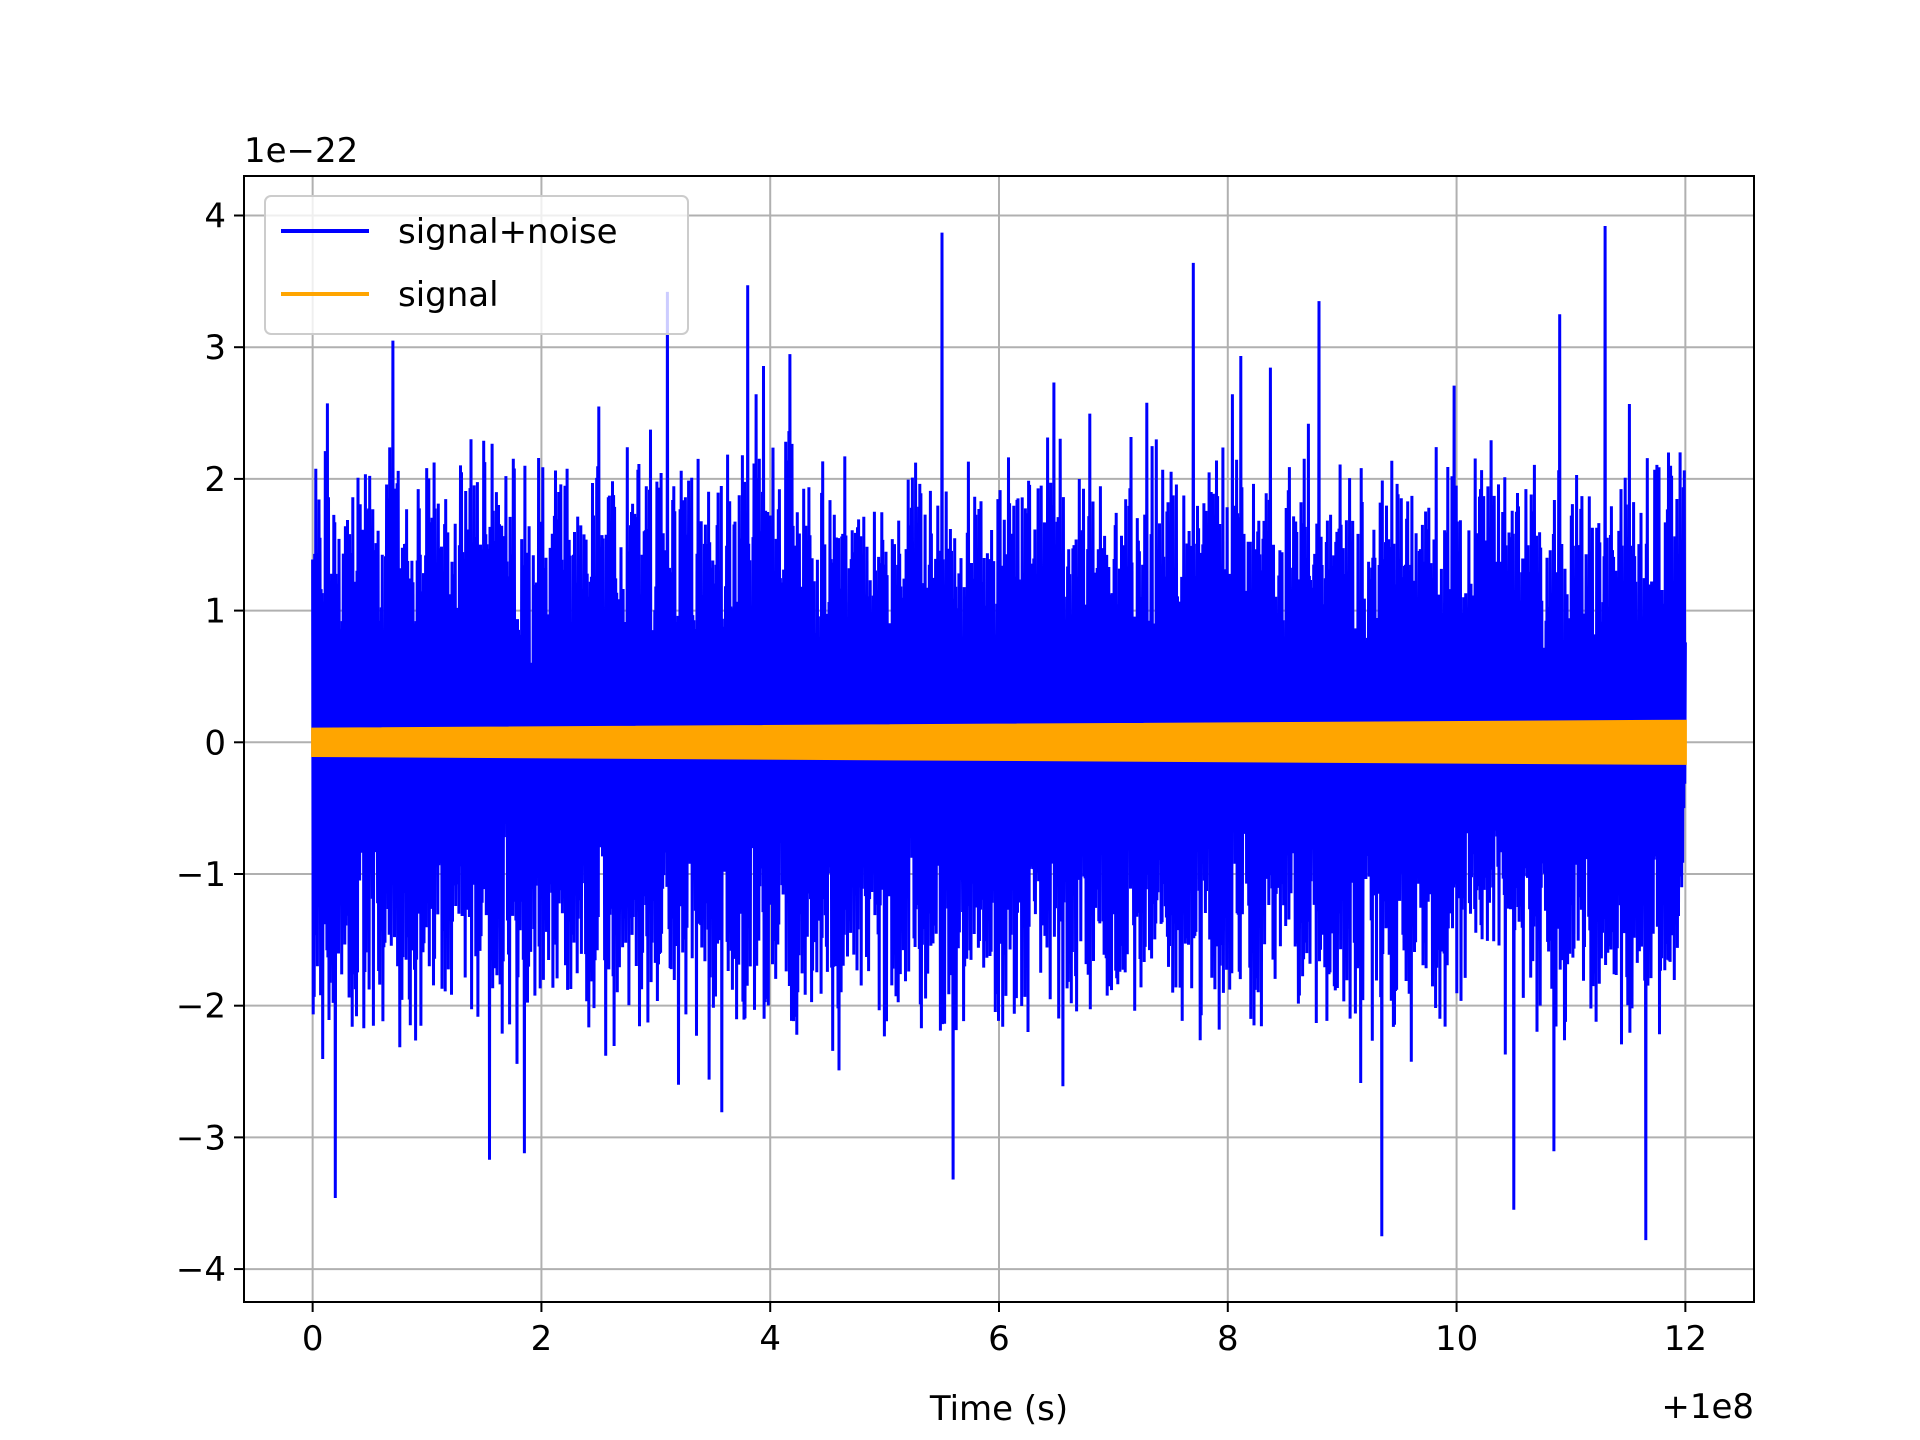 This screenshot has height=1440, width=1920. Describe the element at coordinates (215, 480) in the screenshot. I see `y-tick-label: 2` at that location.